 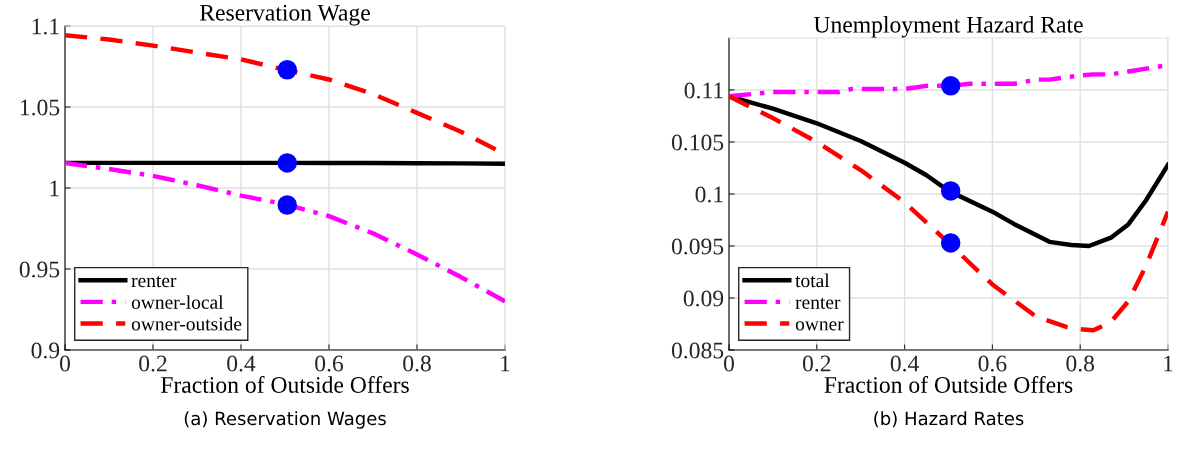 What do you see at coordinates (284, 15) in the screenshot?
I see `chart-title: Reservation Wage` at bounding box center [284, 15].